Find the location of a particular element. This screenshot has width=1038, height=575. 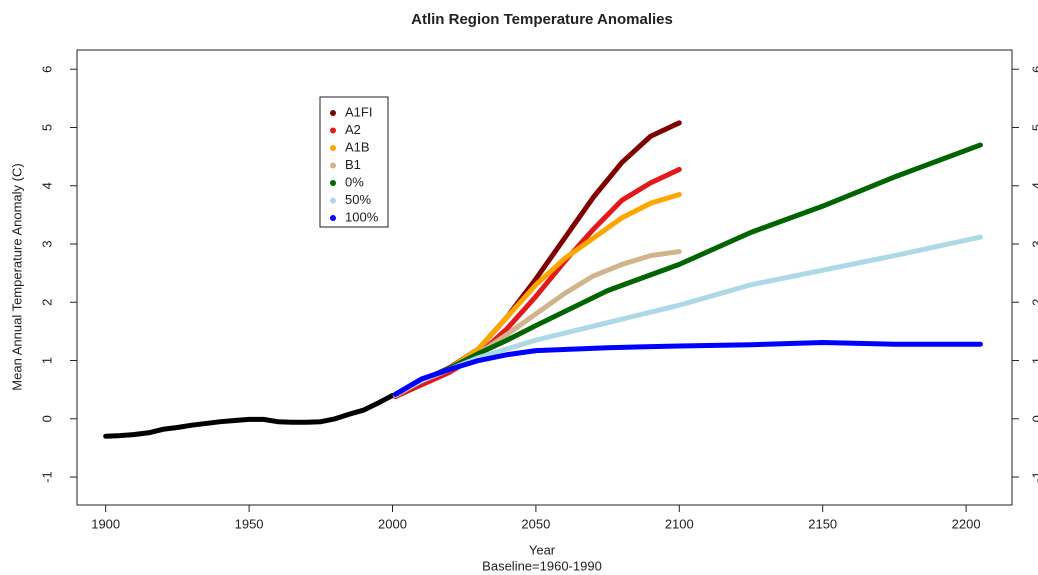

y2-tick-label: 2 is located at coordinates (1033, 302).